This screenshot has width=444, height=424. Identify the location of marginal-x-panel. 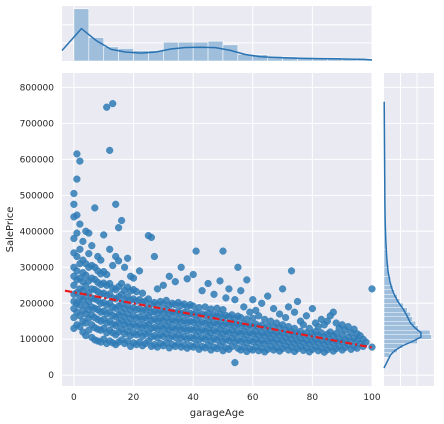
(217, 34).